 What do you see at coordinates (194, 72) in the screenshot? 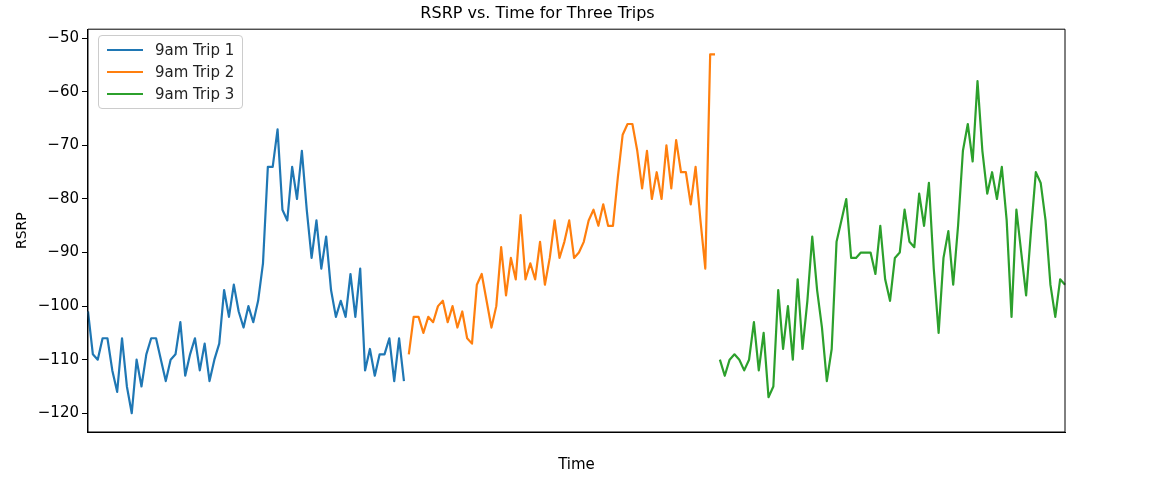
I see `legend-label: 9am Trip 2` at bounding box center [194, 72].